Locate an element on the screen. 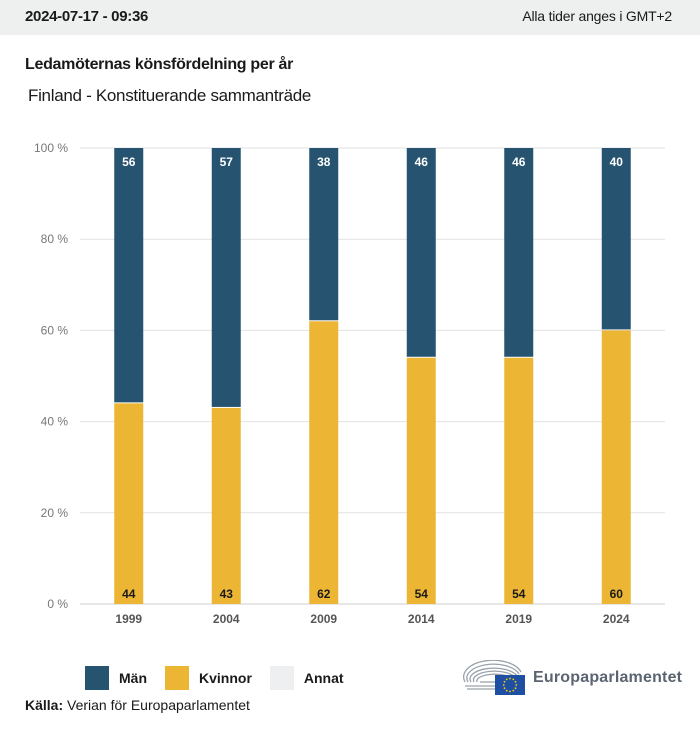 The width and height of the screenshot is (700, 731). legend-item-other: Annat is located at coordinates (306, 678).